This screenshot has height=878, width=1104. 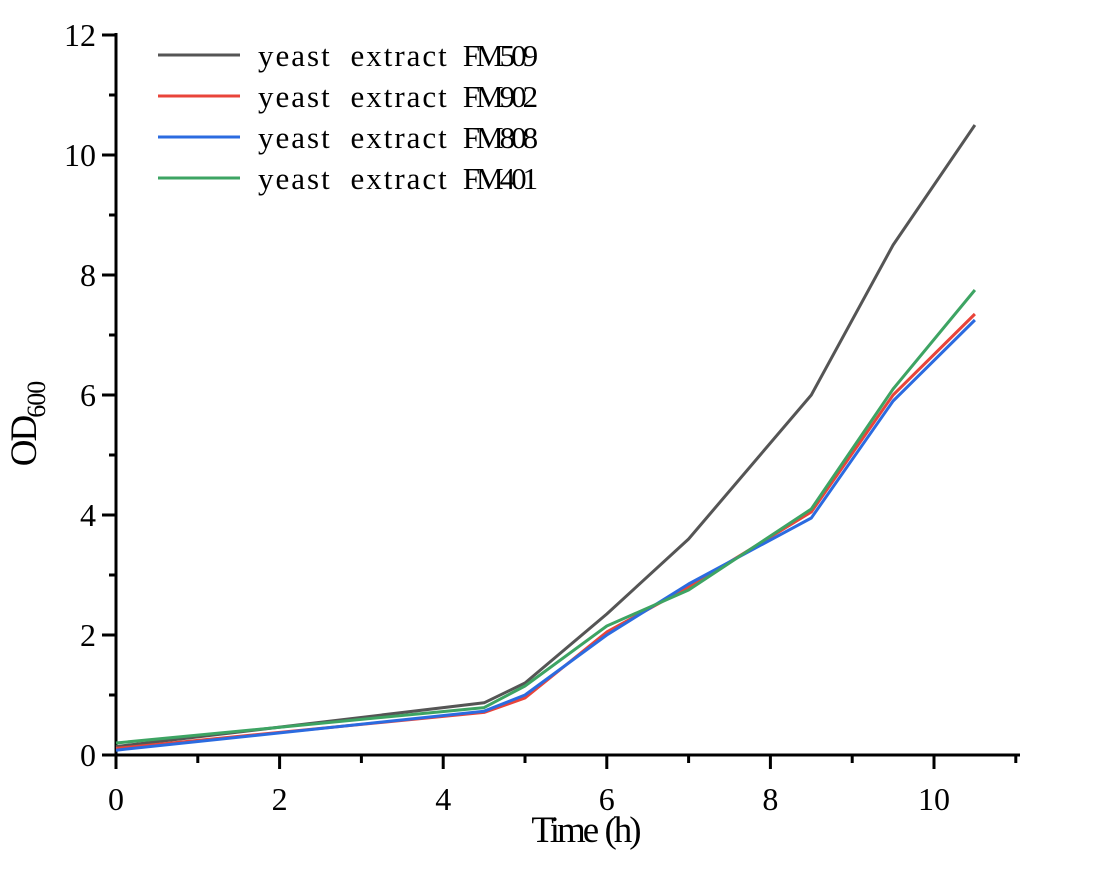 What do you see at coordinates (500, 96) in the screenshot?
I see `legend-label-code: FM902` at bounding box center [500, 96].